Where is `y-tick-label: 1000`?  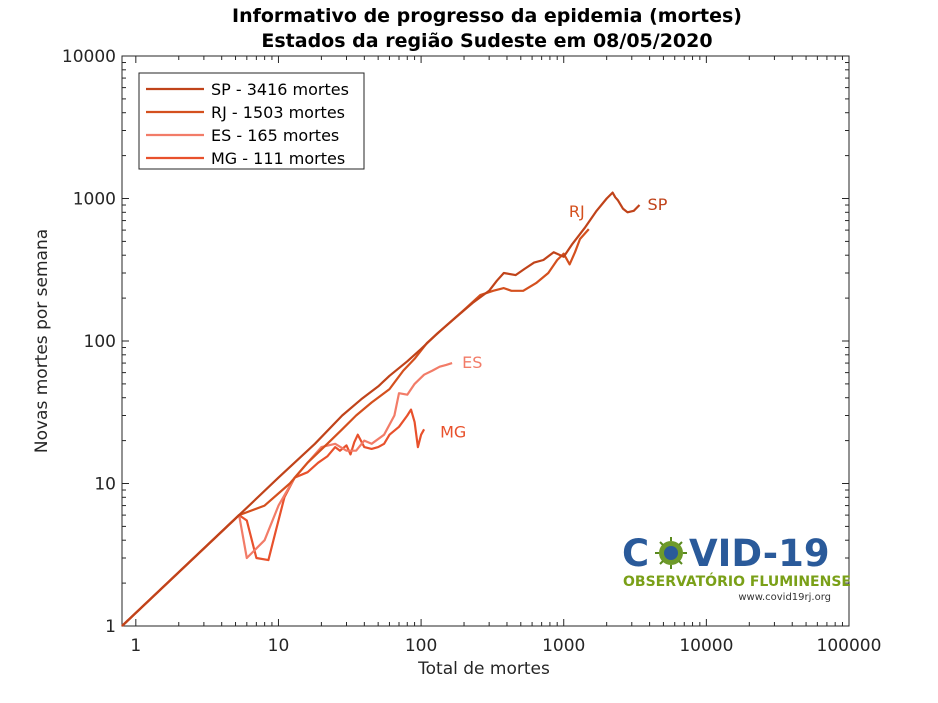 y-tick-label: 1000 is located at coordinates (94, 200).